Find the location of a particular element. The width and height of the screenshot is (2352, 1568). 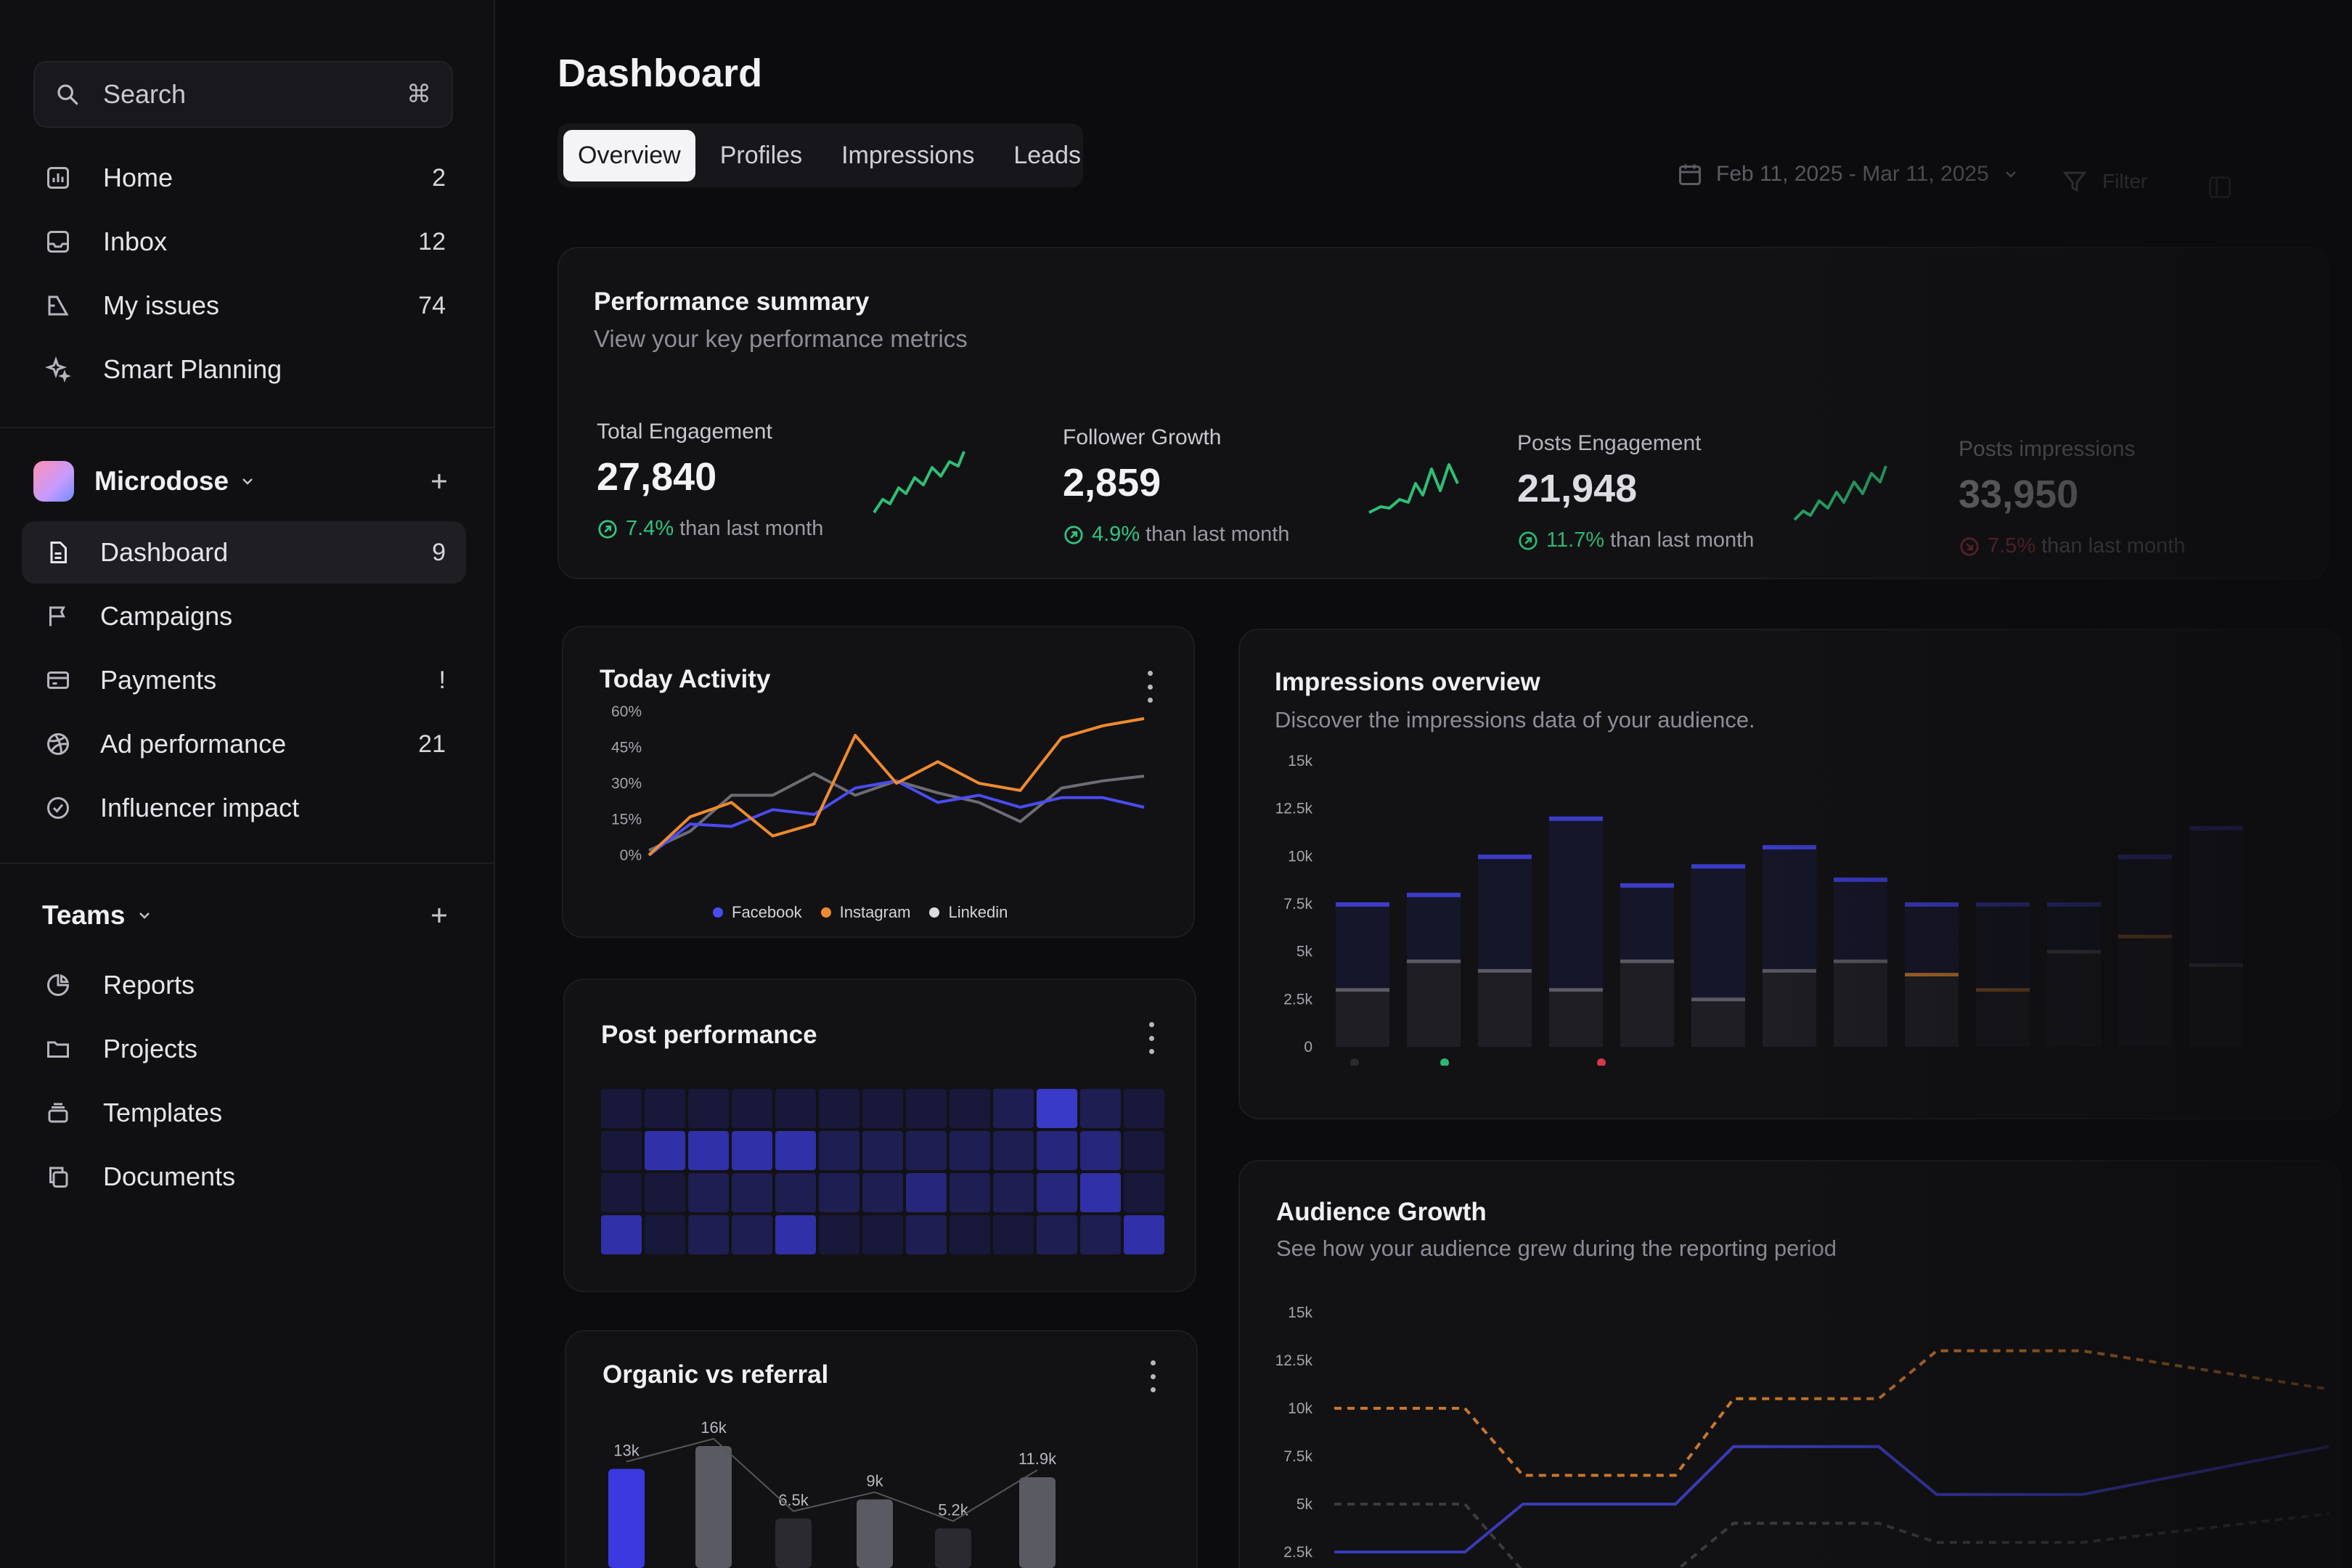

y-tick-label: 5k is located at coordinates (1305, 1505).